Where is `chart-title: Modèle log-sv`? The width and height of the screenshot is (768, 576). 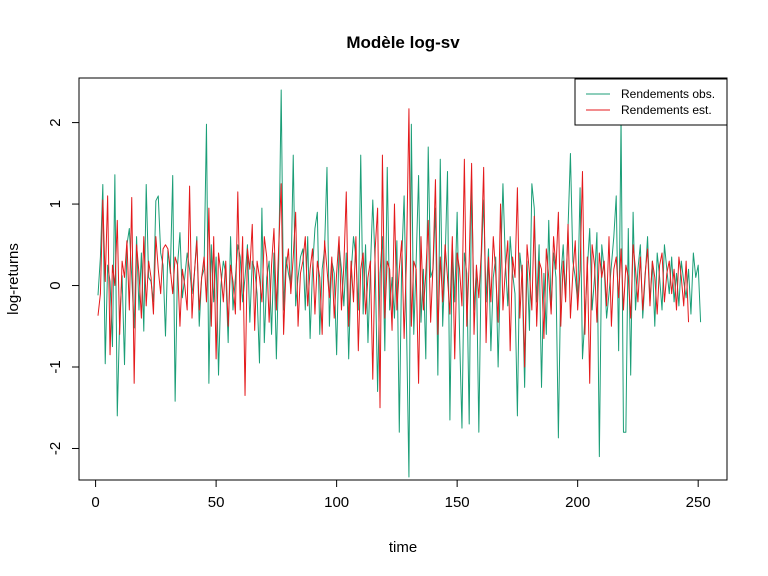
chart-title: Modèle log-sv is located at coordinates (403, 42).